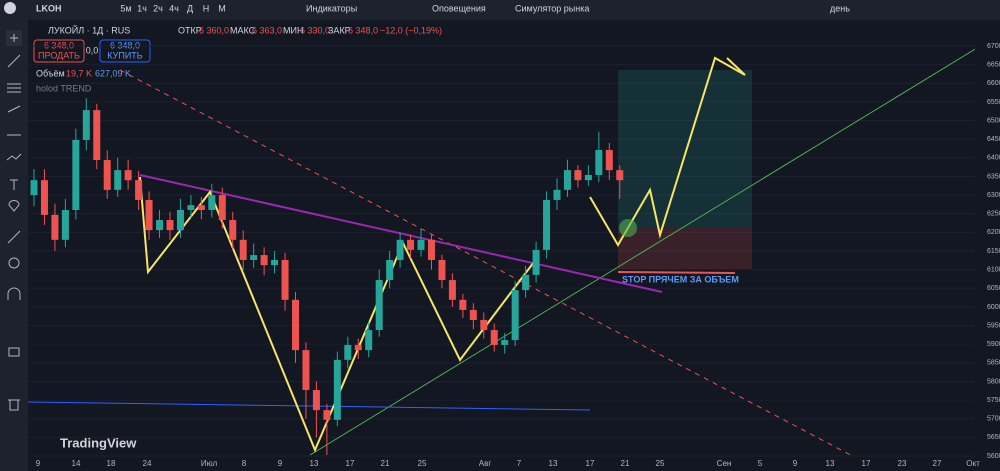  Describe the element at coordinates (59, 55) in the screenshot. I see `sell-label: ПРОДАТЬ` at that location.